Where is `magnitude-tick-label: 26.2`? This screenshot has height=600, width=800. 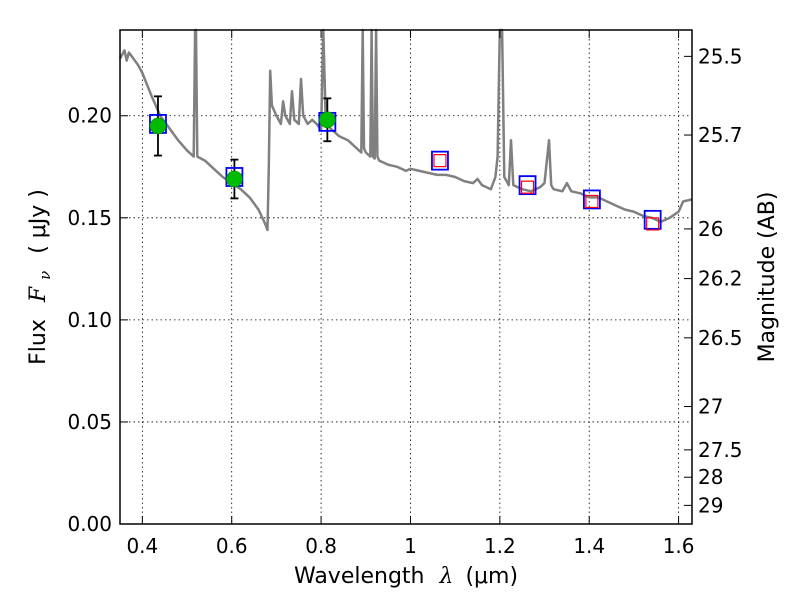
magnitude-tick-label: 26.2 is located at coordinates (720, 279).